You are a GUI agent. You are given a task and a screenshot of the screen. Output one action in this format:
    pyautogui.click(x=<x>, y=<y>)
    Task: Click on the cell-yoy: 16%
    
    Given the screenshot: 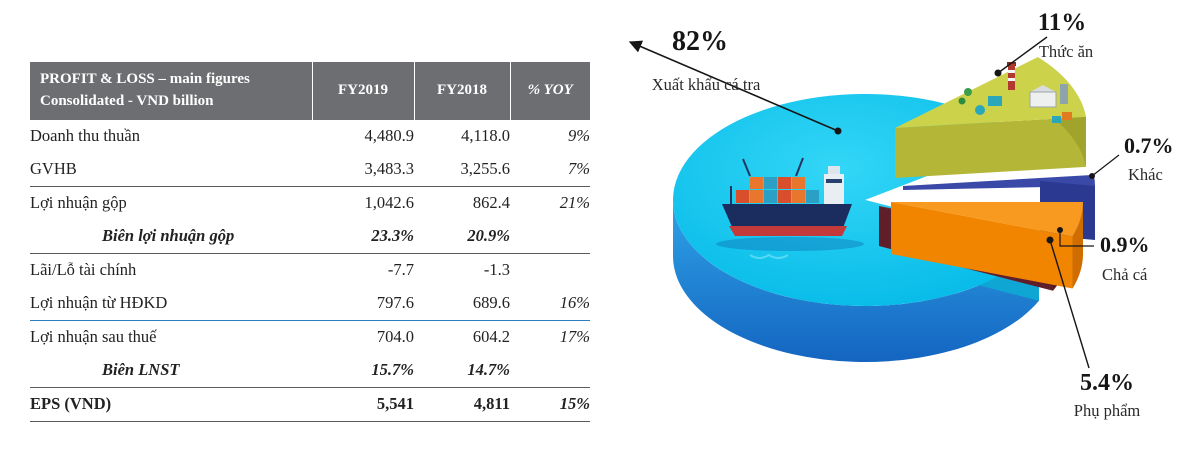 What is the action you would take?
    pyautogui.click(x=550, y=303)
    